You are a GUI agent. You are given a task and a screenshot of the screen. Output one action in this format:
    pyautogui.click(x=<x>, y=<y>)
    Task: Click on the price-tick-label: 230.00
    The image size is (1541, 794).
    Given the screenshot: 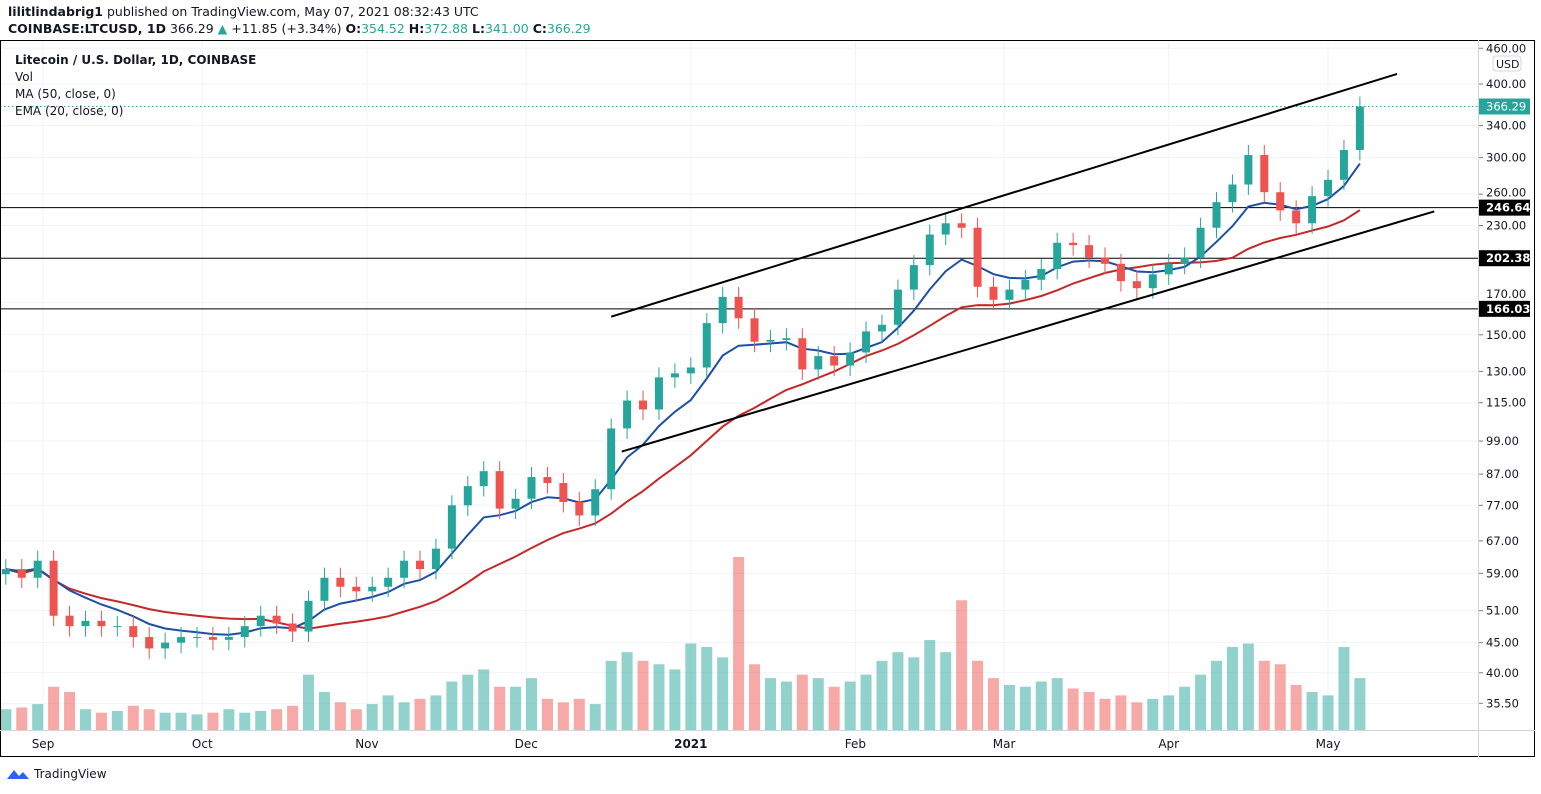 What is the action you would take?
    pyautogui.click(x=1506, y=226)
    